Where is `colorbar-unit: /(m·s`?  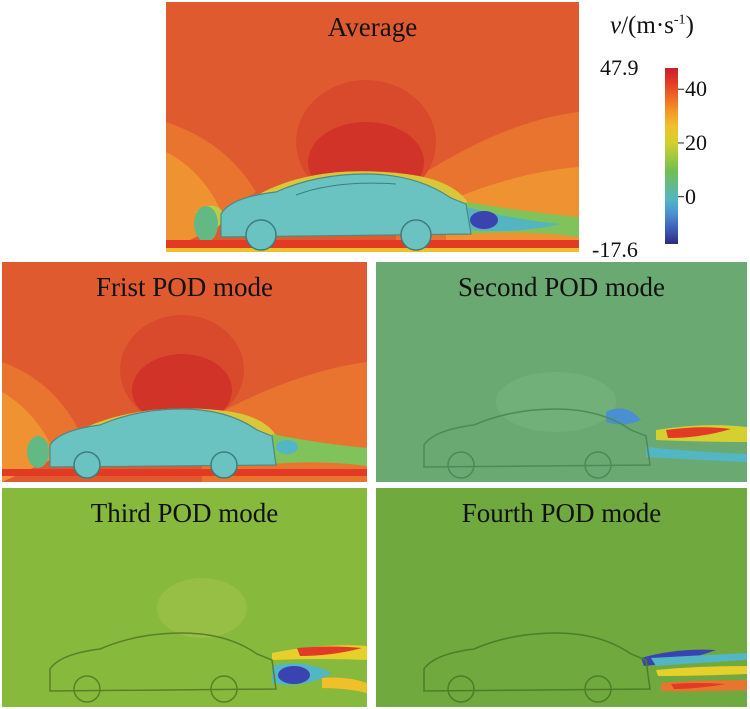 colorbar-unit: /(m·s is located at coordinates (647, 25).